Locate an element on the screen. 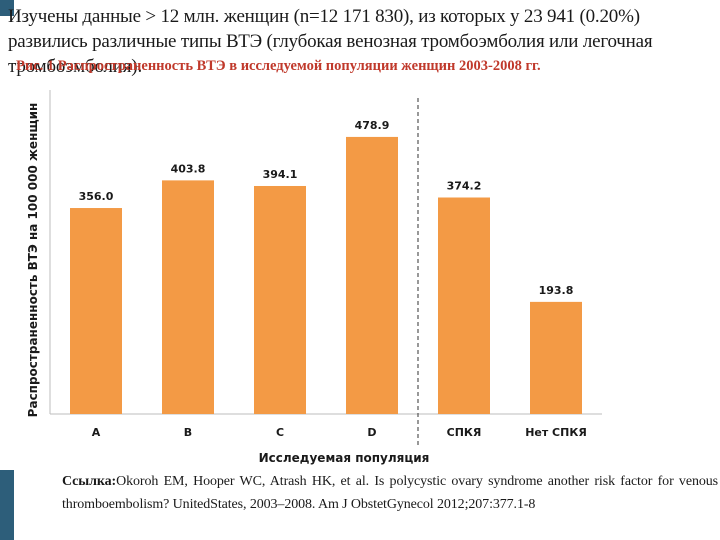 The width and height of the screenshot is (720, 540). x-tick-label: A is located at coordinates (96, 432).